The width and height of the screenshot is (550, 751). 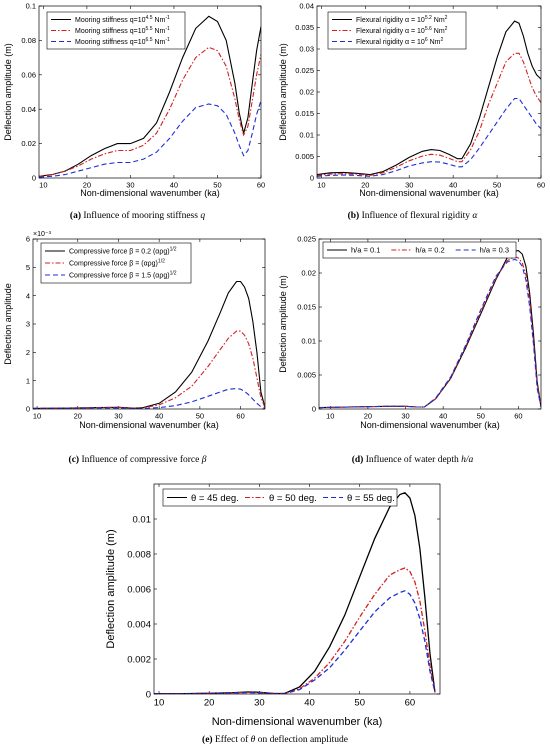 I want to click on legend-text: Mooring stiffness q=10, so click(x=110, y=31).